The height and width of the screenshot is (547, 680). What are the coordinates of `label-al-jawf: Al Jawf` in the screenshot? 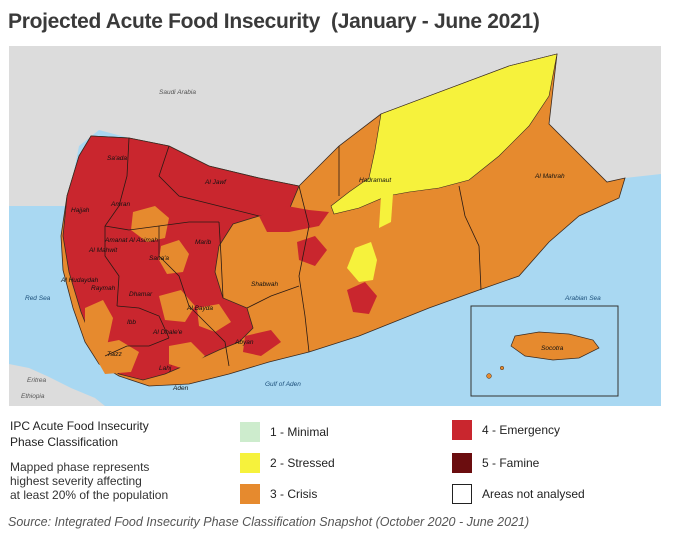 It's located at (215, 182).